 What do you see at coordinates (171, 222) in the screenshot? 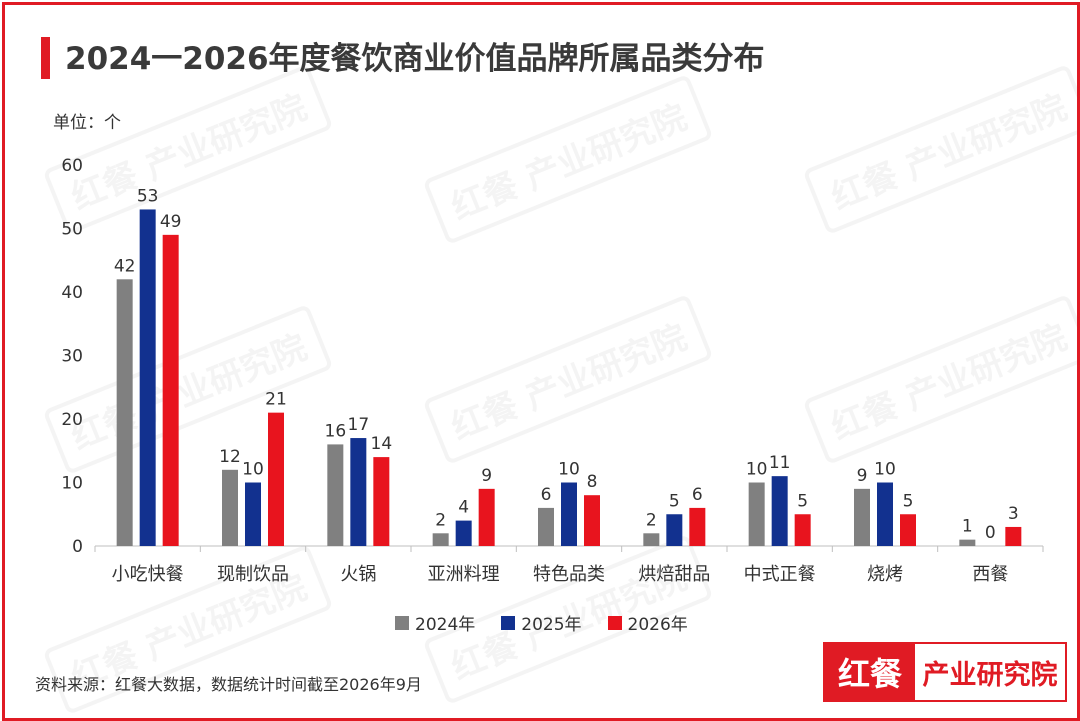
I see `data-label: 49` at bounding box center [171, 222].